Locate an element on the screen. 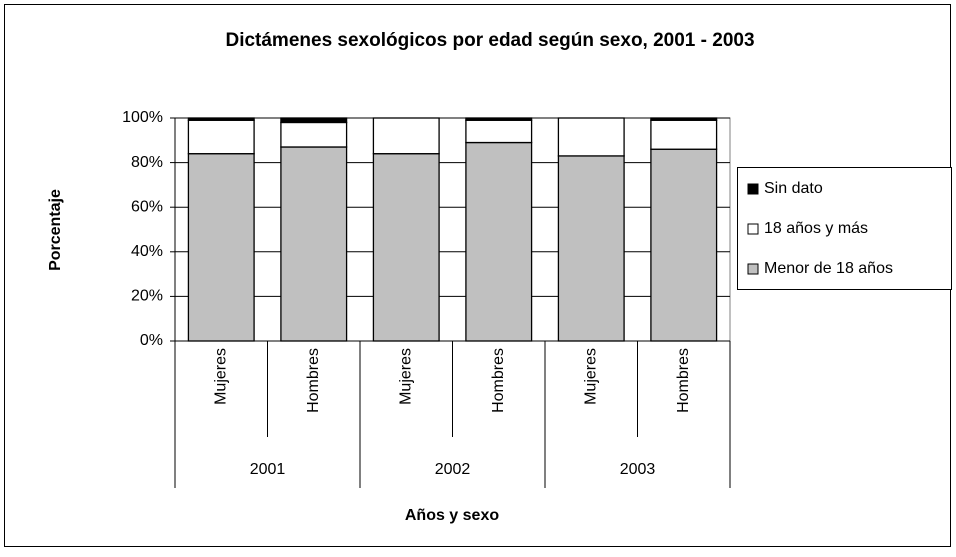  y-tick-label: 80% is located at coordinates (147, 162).